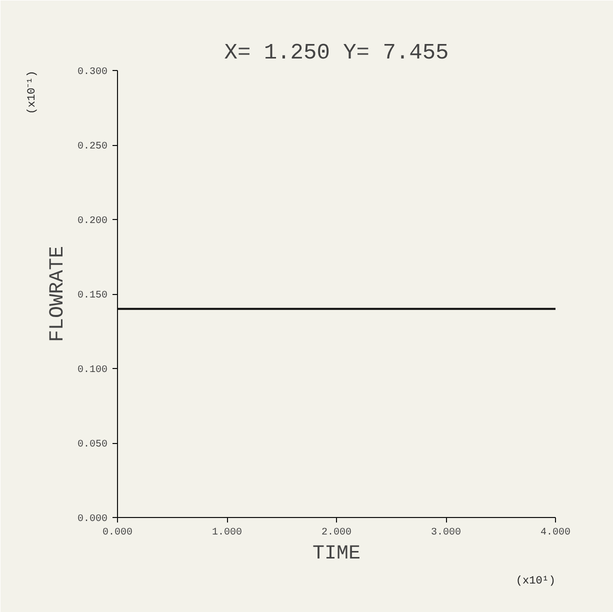 The image size is (613, 612). What do you see at coordinates (555, 533) in the screenshot?
I see `x-tick-label: 4.000` at bounding box center [555, 533].